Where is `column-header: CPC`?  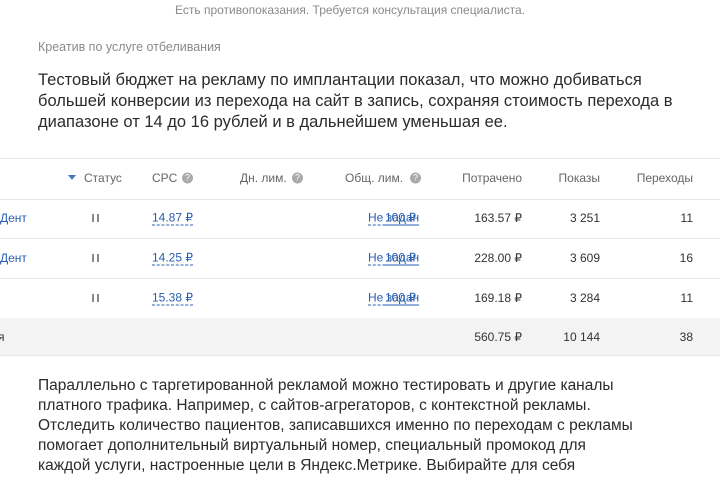
column-header: CPC is located at coordinates (165, 178).